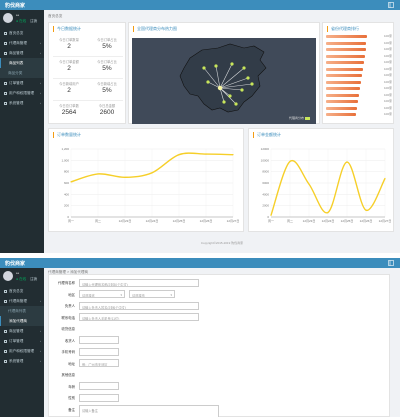  Describe the element at coordinates (267, 135) in the screenshot. I see `chart-title: 订单金额统计` at that location.